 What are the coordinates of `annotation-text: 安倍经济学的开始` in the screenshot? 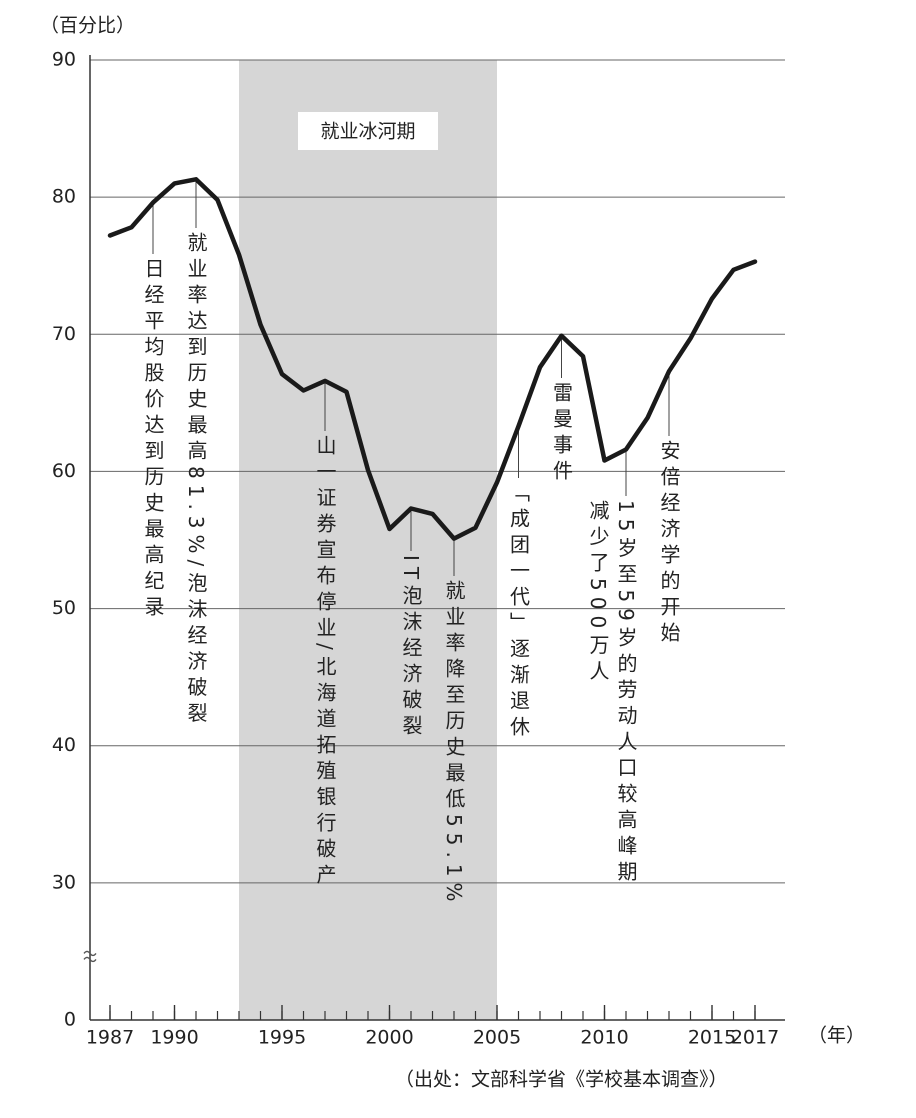 It's located at (669, 544).